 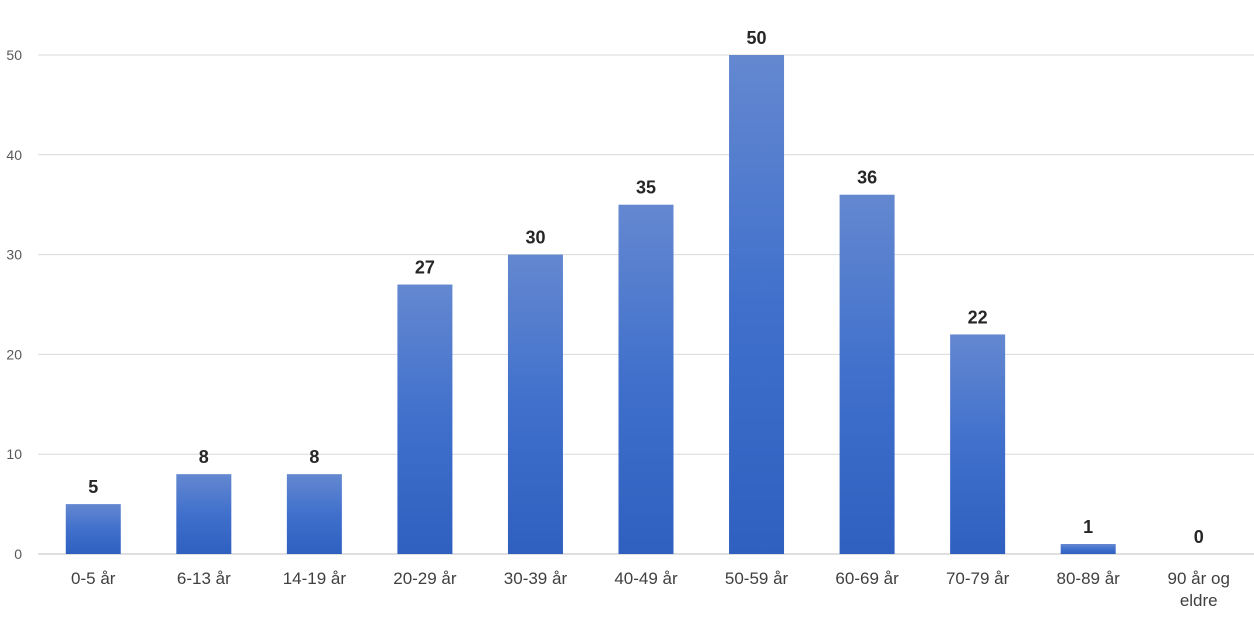 What do you see at coordinates (14, 55) in the screenshot?
I see `y-tick-label: 50` at bounding box center [14, 55].